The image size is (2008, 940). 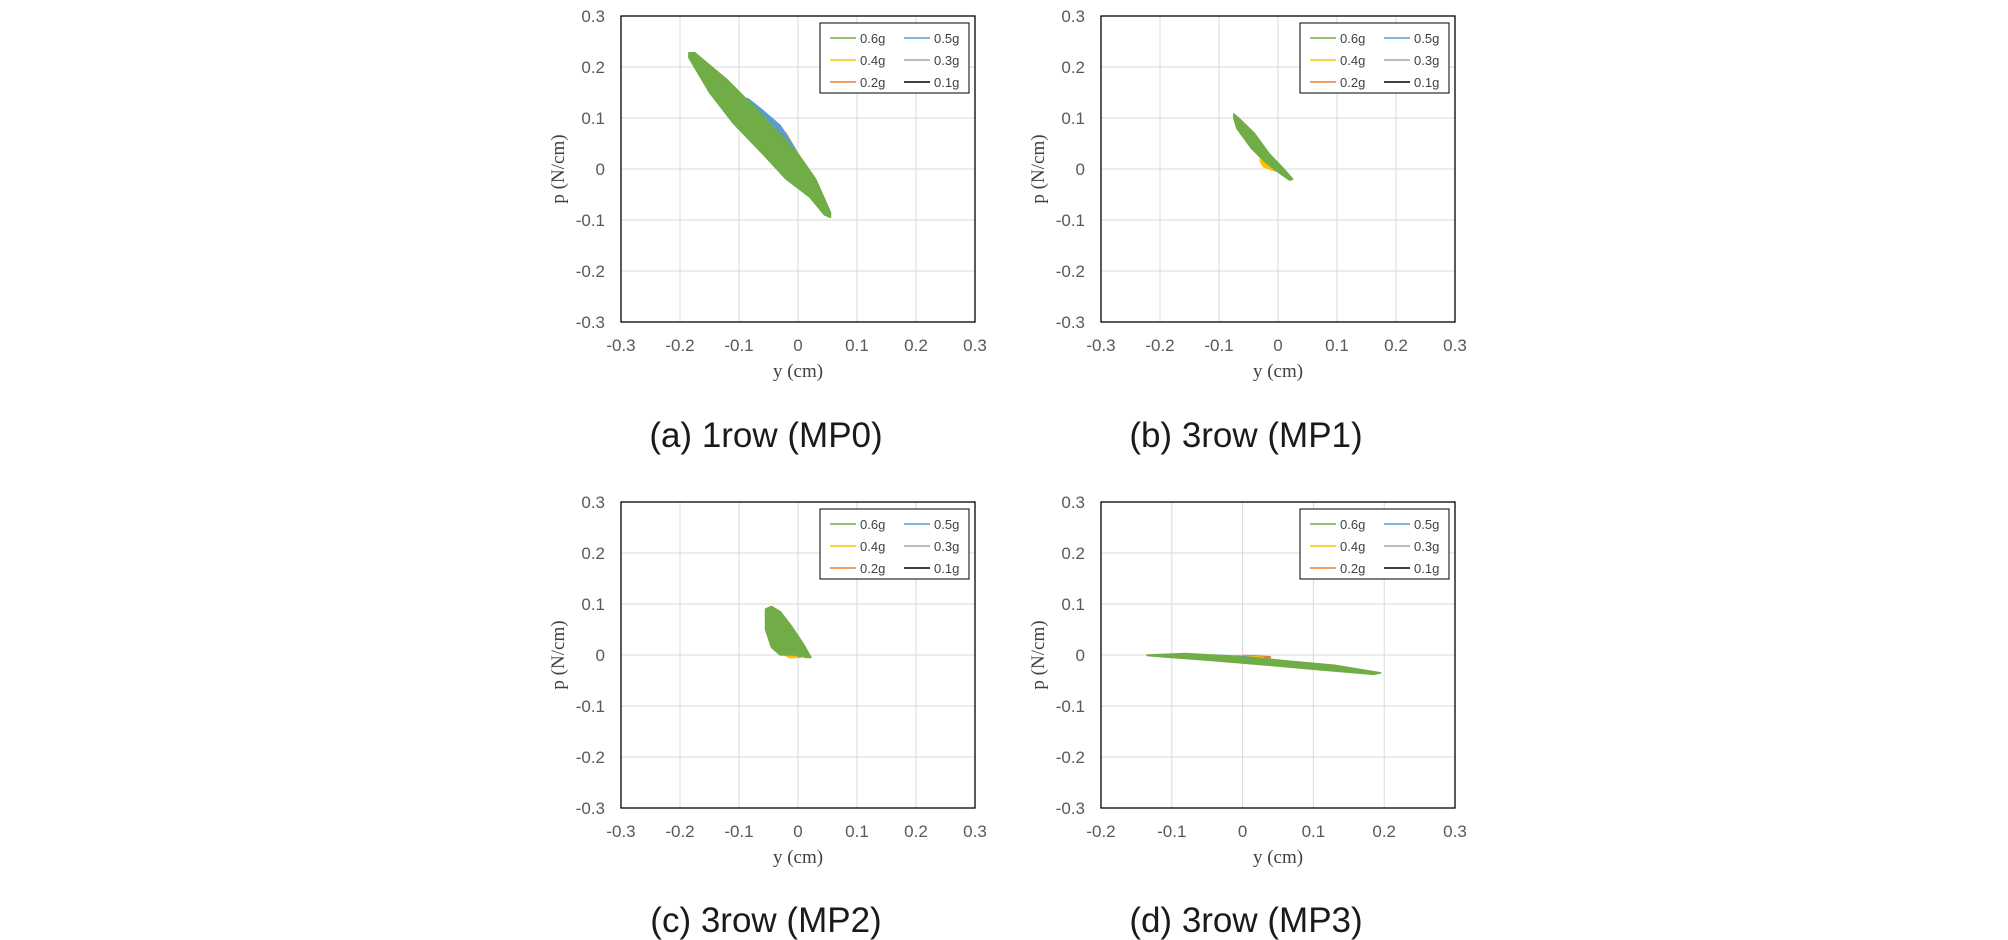 What do you see at coordinates (765, 920) in the screenshot?
I see `panel-caption: (c) 3row (MP2)` at bounding box center [765, 920].